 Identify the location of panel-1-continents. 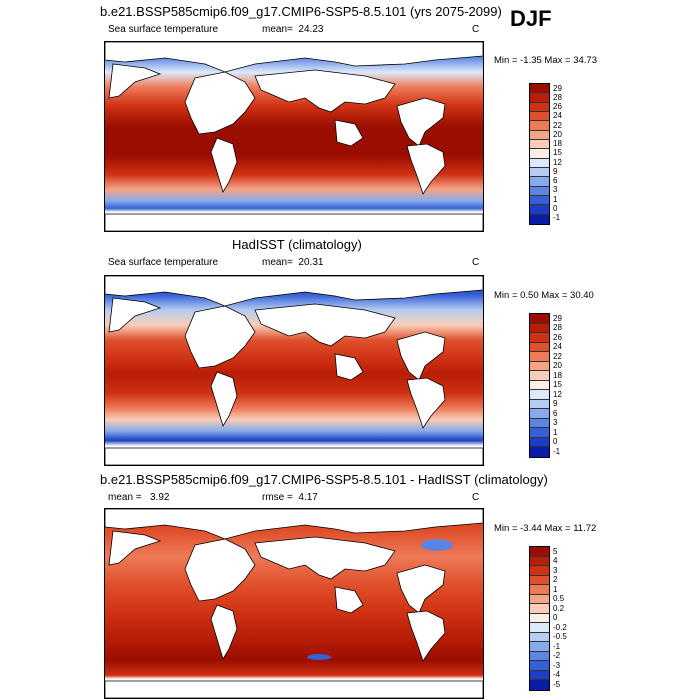
(294, 136).